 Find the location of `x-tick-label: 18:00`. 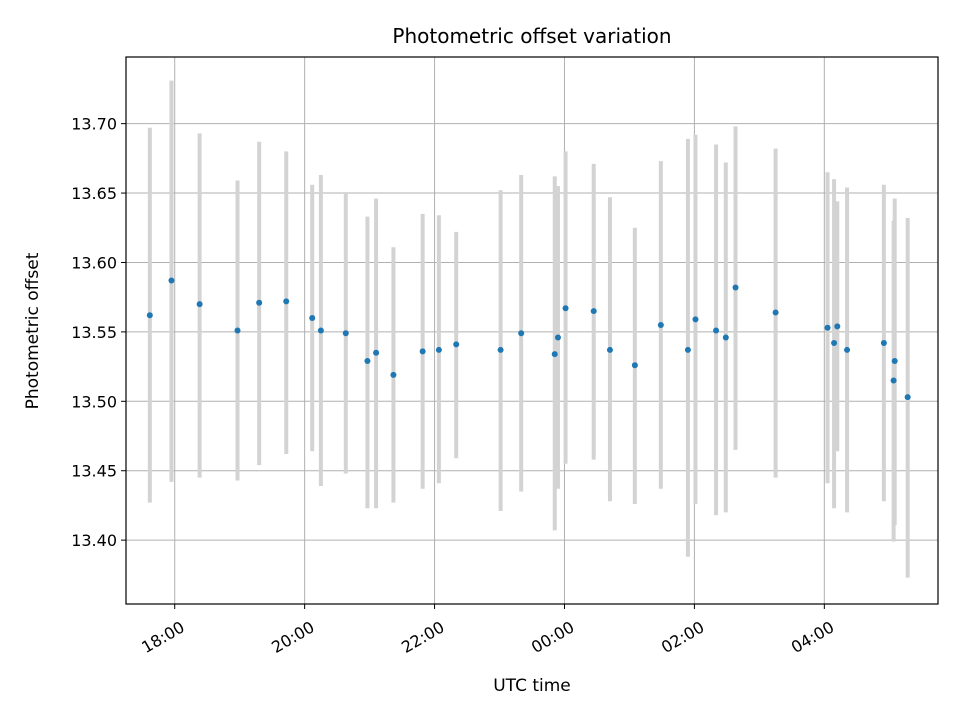

x-tick-label: 18:00 is located at coordinates (162, 637).